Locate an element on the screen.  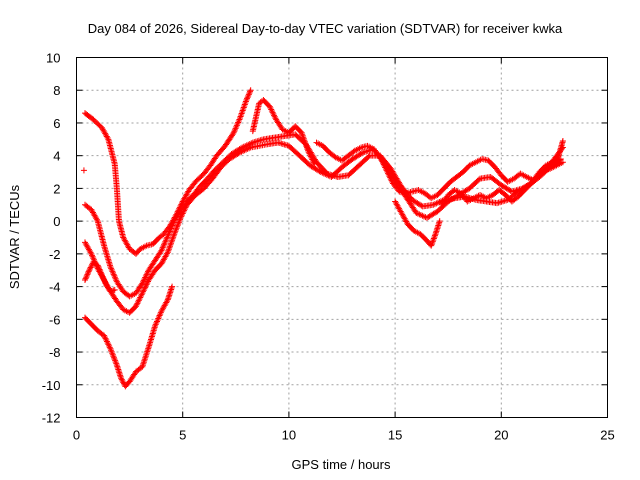
y-tick-label: -4 is located at coordinates (55, 287).